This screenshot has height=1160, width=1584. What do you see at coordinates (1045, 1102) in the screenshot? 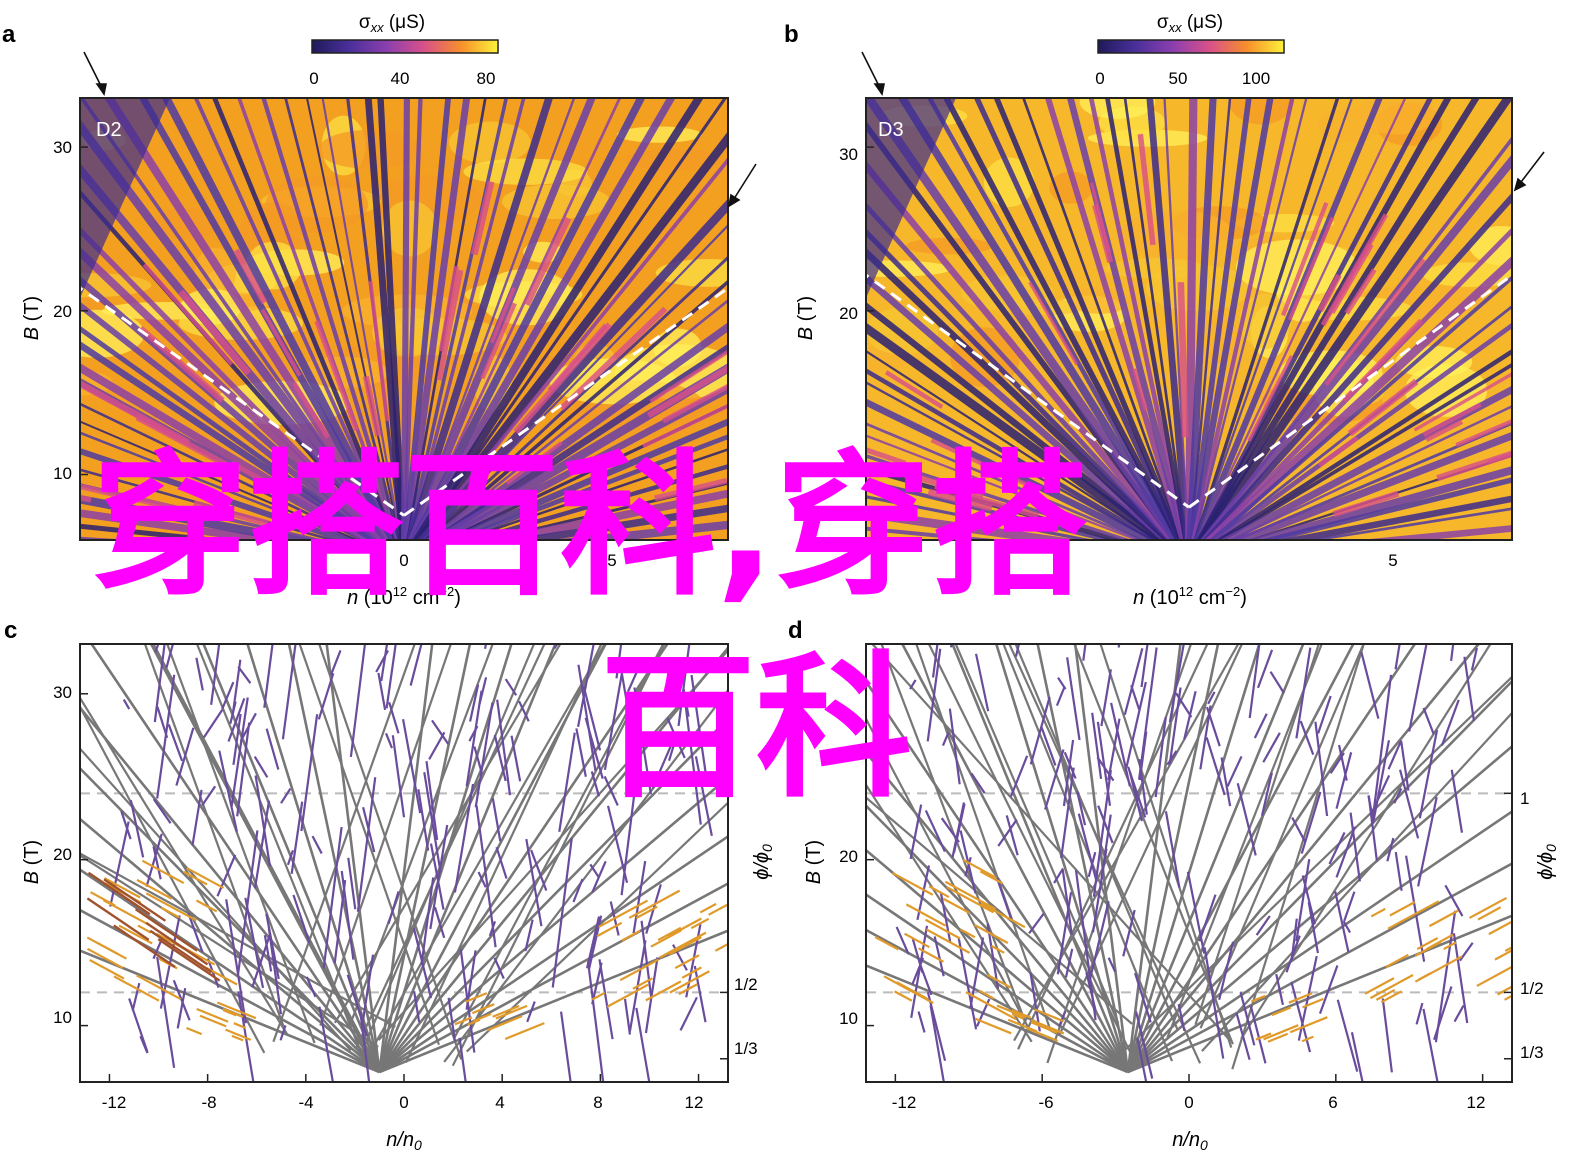
I see `x-tick-label: -6` at bounding box center [1045, 1102].